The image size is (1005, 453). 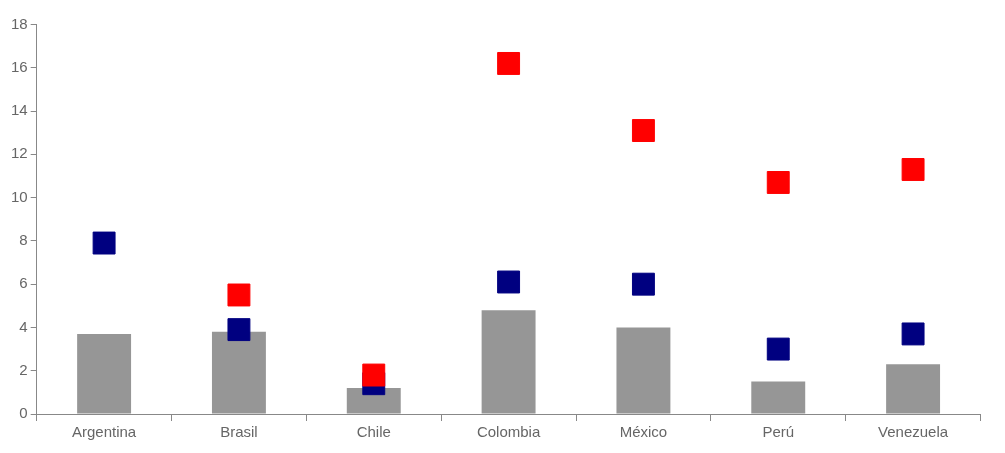 What do you see at coordinates (778, 432) in the screenshot?
I see `x-tick-label: Perú` at bounding box center [778, 432].